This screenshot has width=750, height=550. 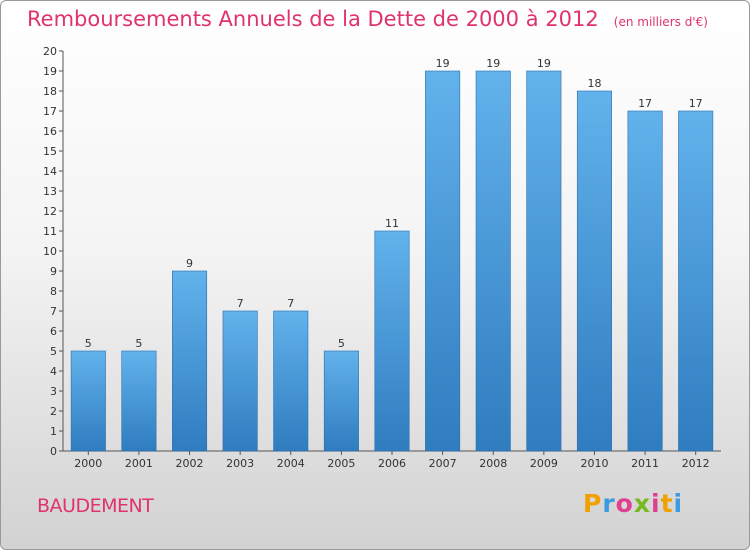 What do you see at coordinates (667, 503) in the screenshot?
I see `logo-letter: t` at bounding box center [667, 503].